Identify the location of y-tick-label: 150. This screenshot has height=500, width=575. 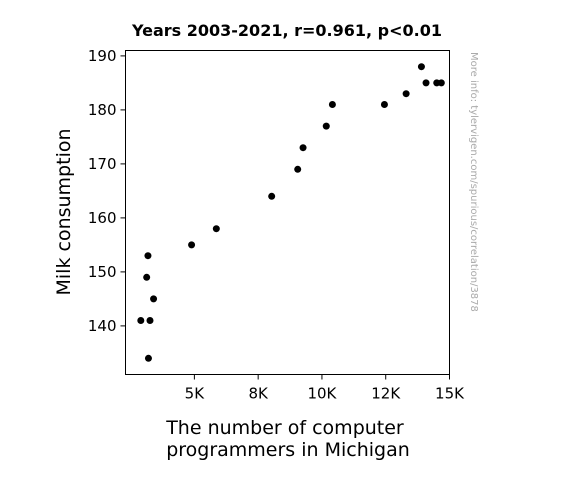
(102, 272).